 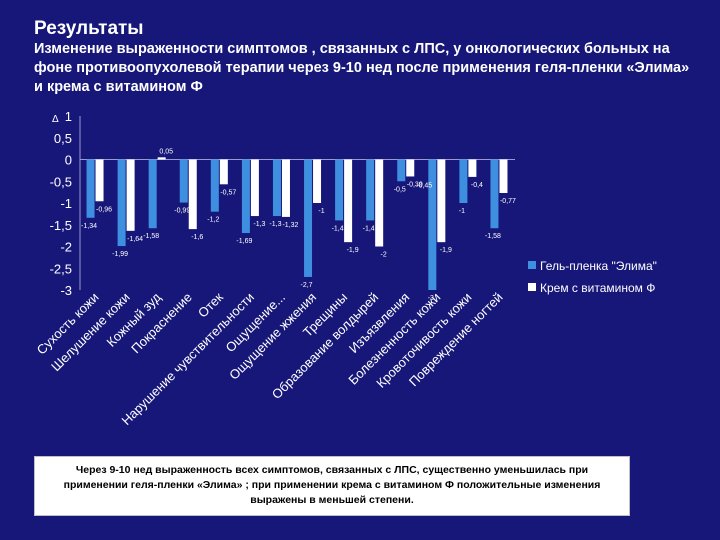 I want to click on slide-title: Результаты, so click(x=89, y=28).